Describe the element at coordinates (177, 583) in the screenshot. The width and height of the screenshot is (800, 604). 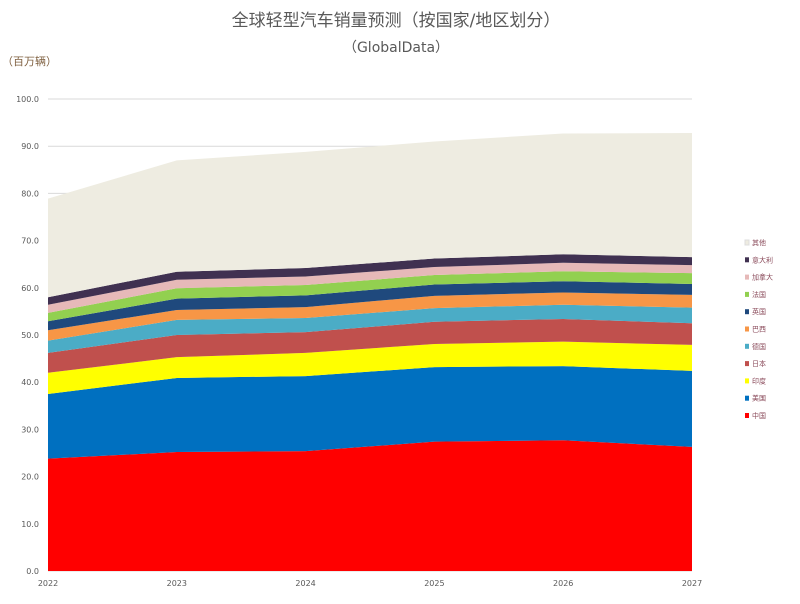
I see `x-tick-label: 2023` at that location.